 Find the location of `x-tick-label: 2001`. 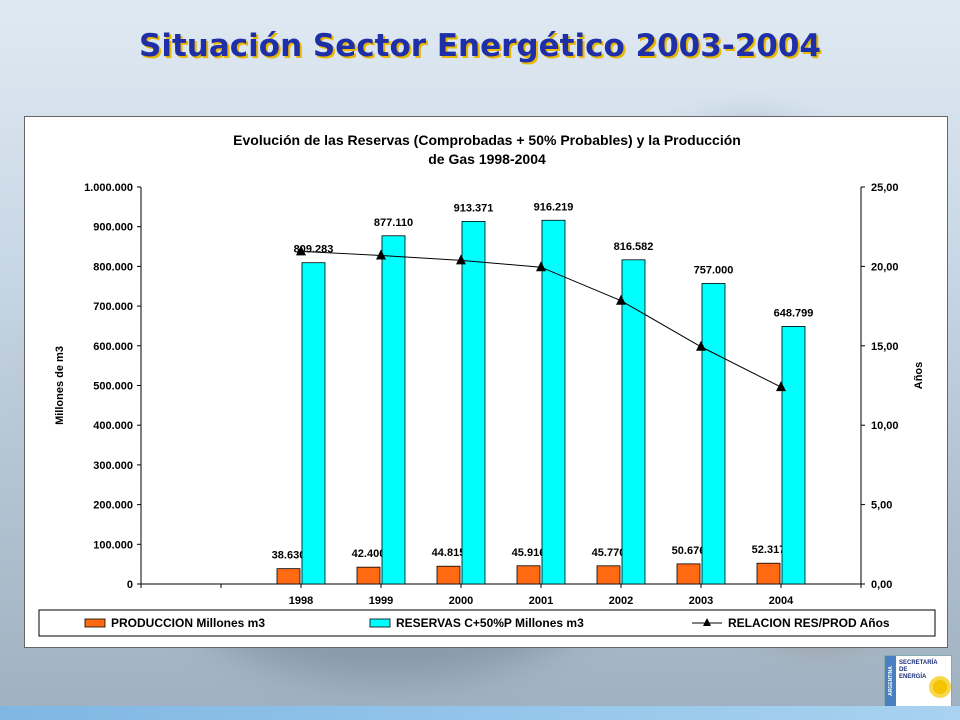

x-tick-label: 2001 is located at coordinates (541, 601).